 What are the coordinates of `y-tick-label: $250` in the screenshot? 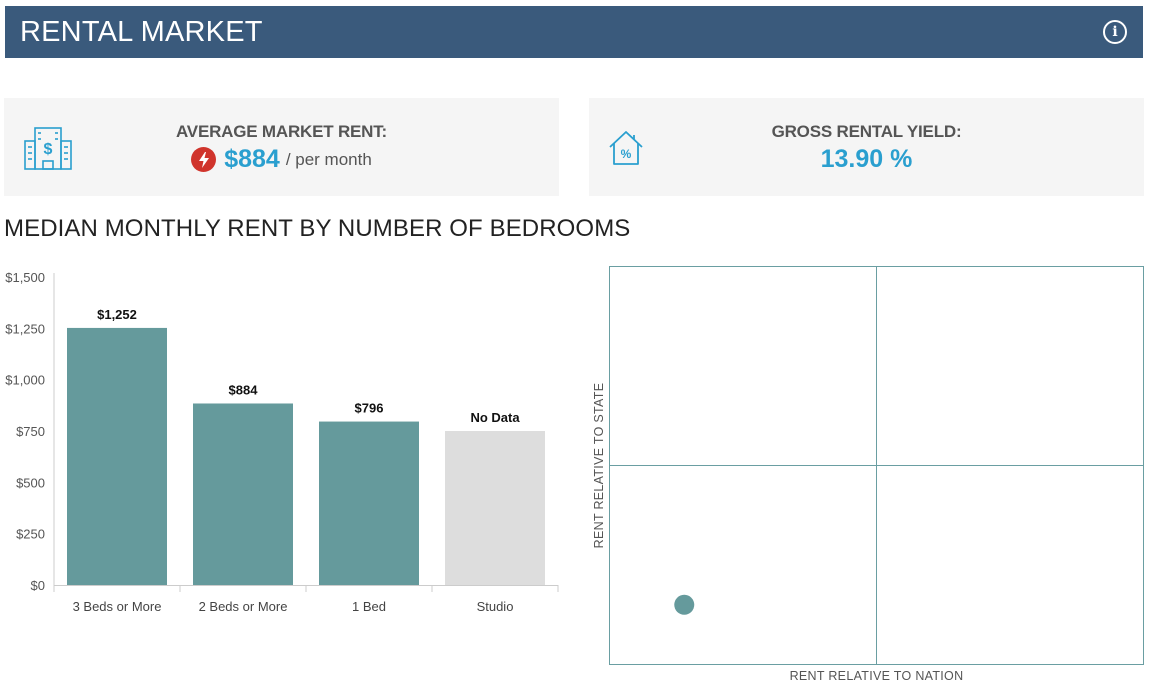 It's located at (30, 534).